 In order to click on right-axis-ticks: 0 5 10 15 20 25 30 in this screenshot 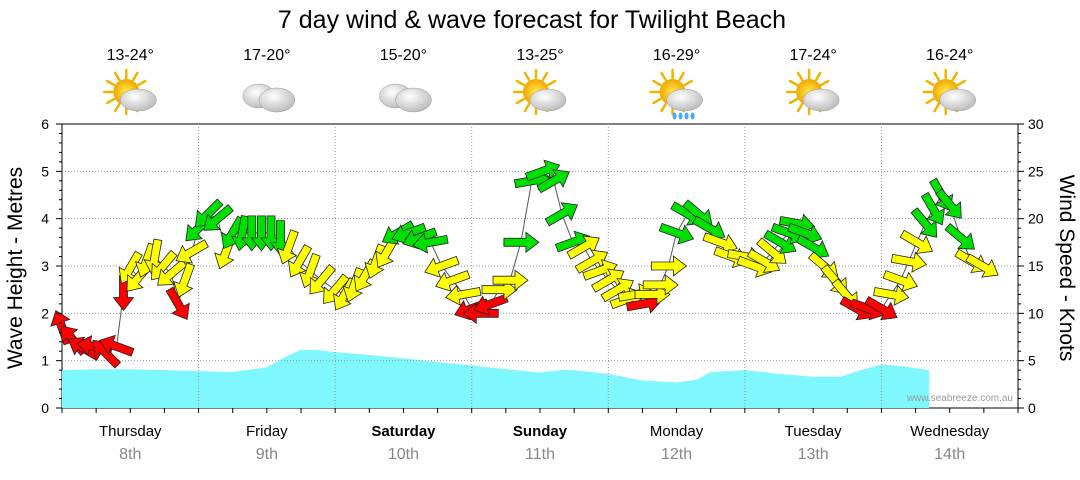, I will do `click(1031, 266)`.